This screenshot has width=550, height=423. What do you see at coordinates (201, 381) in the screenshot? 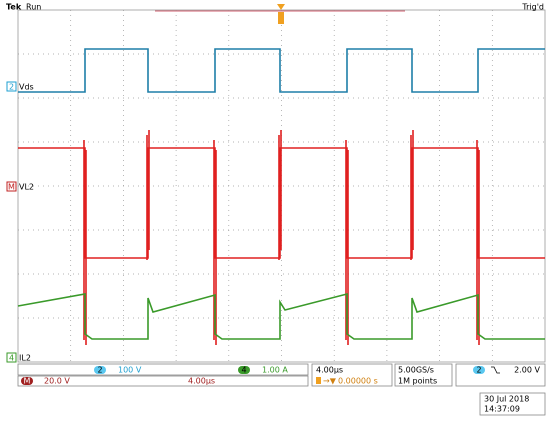
I see `math-time: 4.00µs` at bounding box center [201, 381].